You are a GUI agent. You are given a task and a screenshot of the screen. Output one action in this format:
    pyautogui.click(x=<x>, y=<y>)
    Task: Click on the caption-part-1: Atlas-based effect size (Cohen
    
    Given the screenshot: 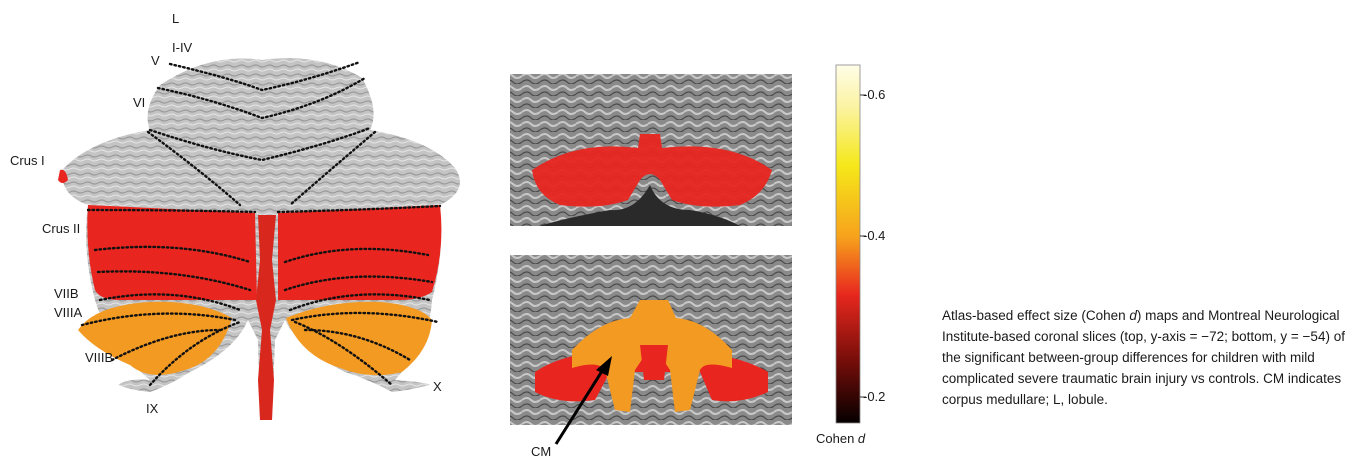 What is the action you would take?
    pyautogui.click(x=1036, y=315)
    